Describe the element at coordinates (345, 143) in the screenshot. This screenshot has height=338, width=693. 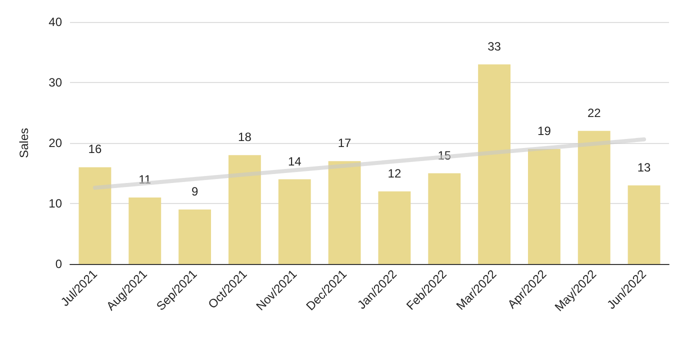
I see `data-label: 17` at that location.